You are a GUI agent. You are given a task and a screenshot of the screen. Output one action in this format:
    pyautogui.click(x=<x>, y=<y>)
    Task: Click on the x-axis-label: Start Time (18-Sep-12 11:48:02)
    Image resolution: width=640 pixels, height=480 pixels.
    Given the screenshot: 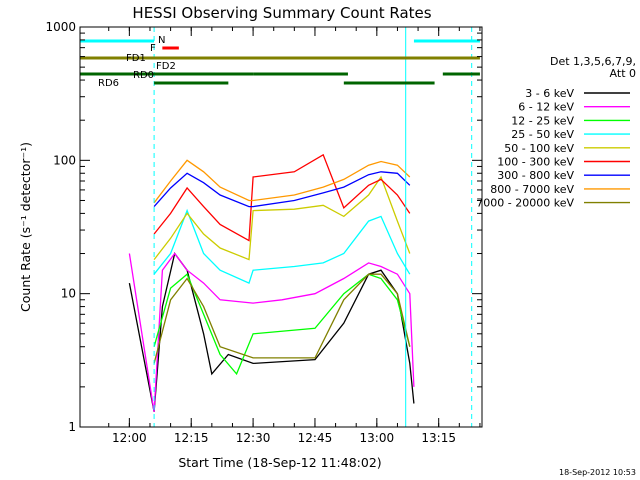 What is the action you would take?
    pyautogui.click(x=279, y=462)
    